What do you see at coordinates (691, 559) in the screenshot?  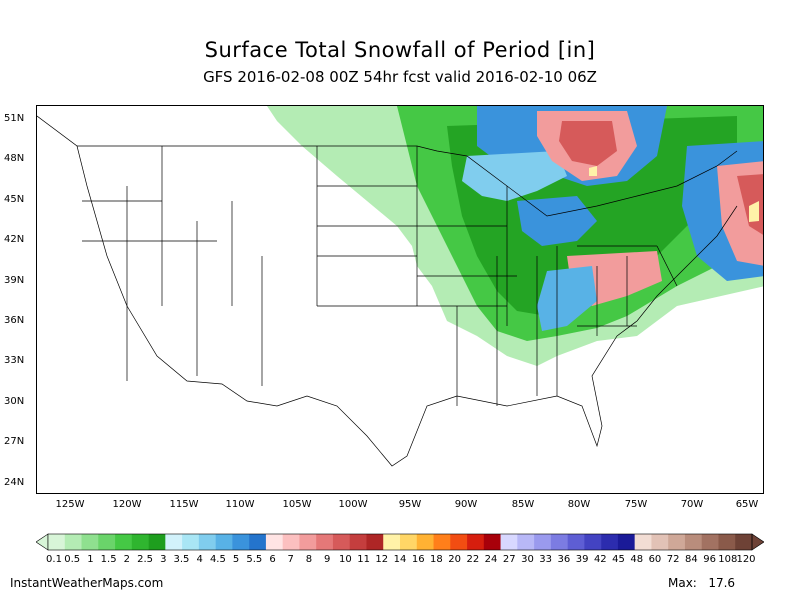 I see `colorbar-tick-label: 84` at bounding box center [691, 559].